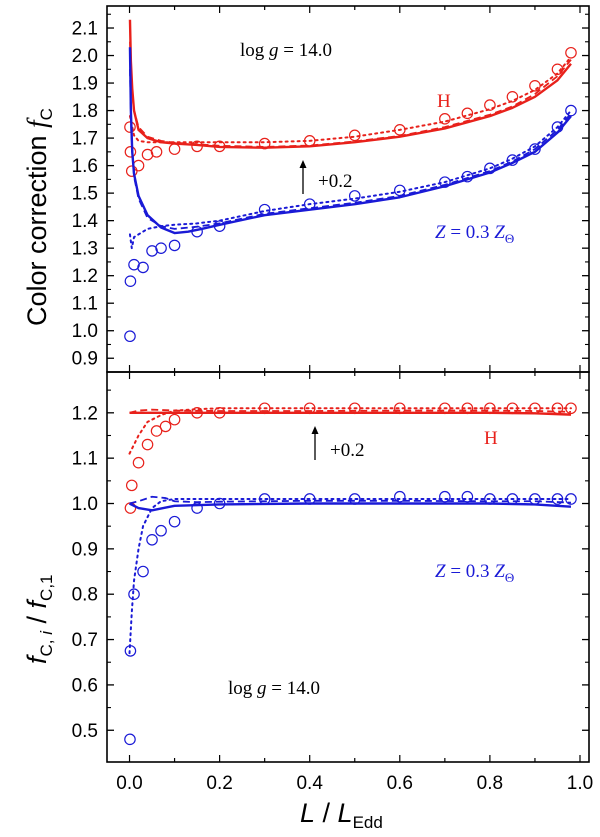  I want to click on top-logg-label: log g = 14.0, so click(286, 50).